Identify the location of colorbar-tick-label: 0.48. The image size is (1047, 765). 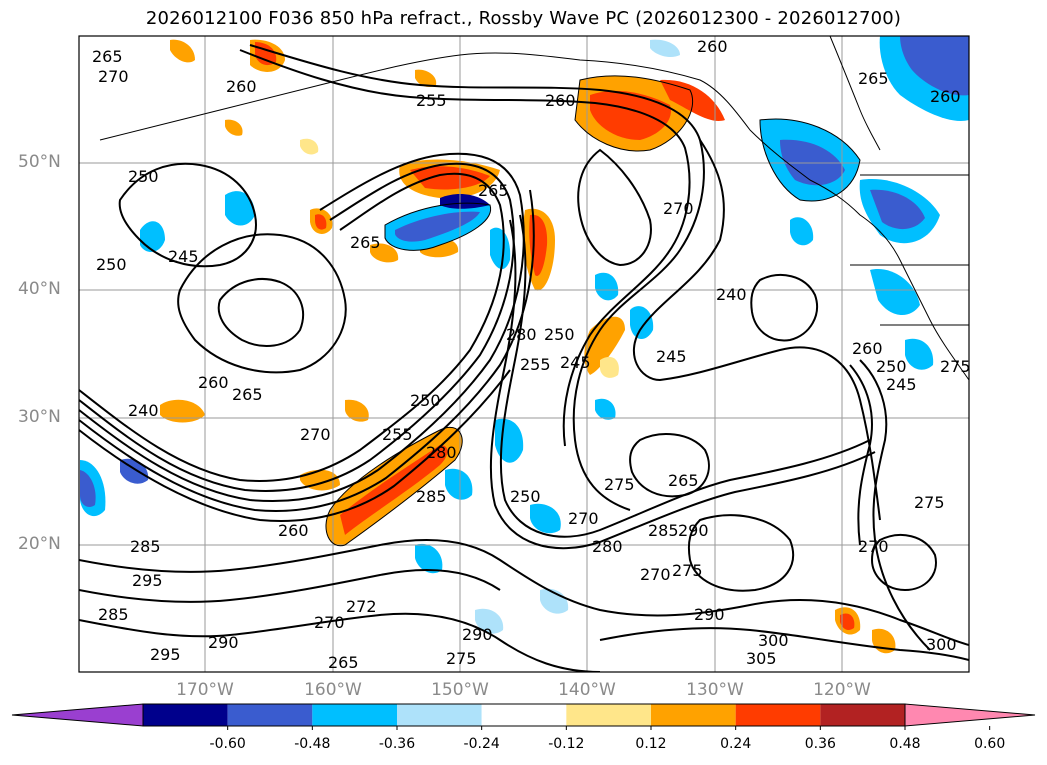
(905, 744).